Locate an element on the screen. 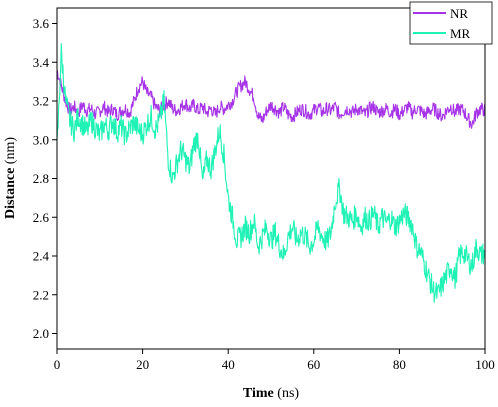 This screenshot has height=407, width=498. x-tick-label: 20 is located at coordinates (142, 364).